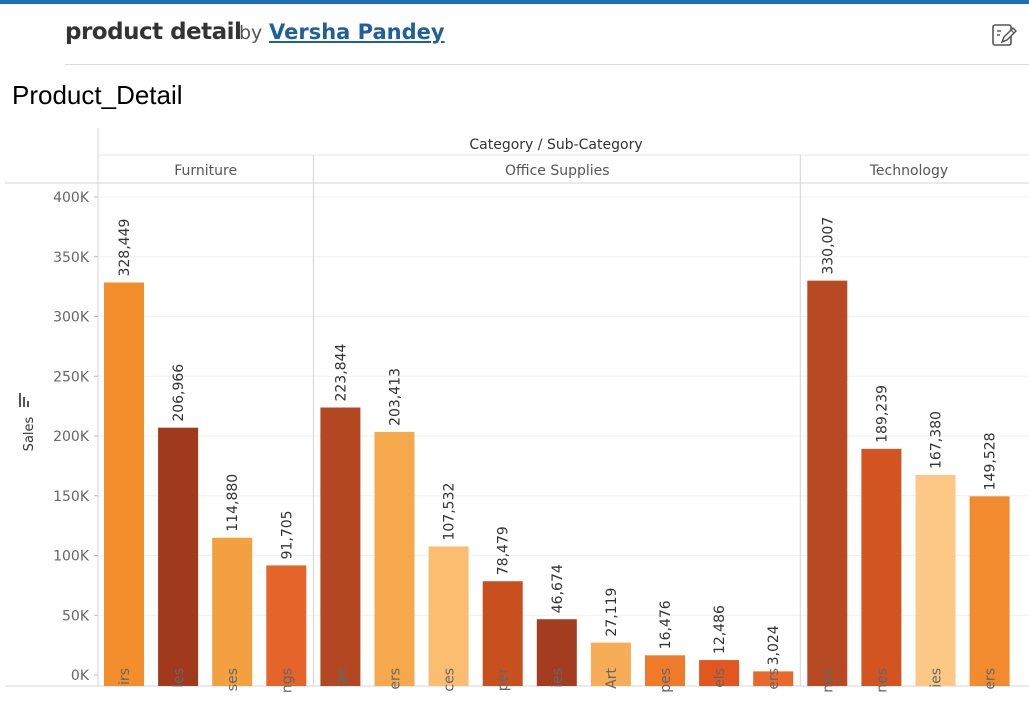 The height and width of the screenshot is (714, 1029). What do you see at coordinates (557, 171) in the screenshot?
I see `group-header: Office Supplies` at bounding box center [557, 171].